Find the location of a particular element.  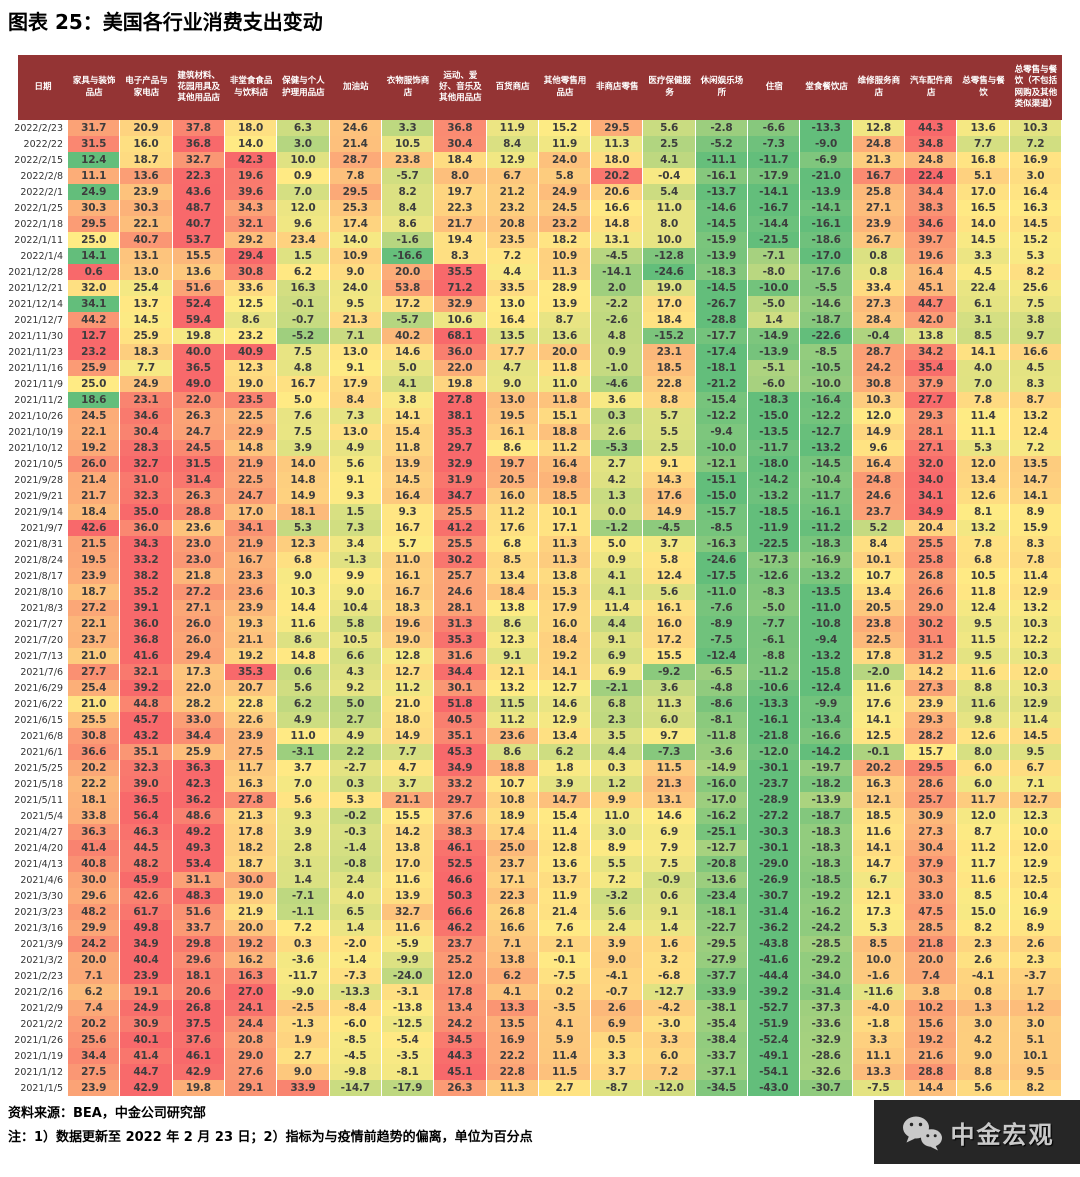

heatmap-cell: -7.3 is located at coordinates (669, 752).